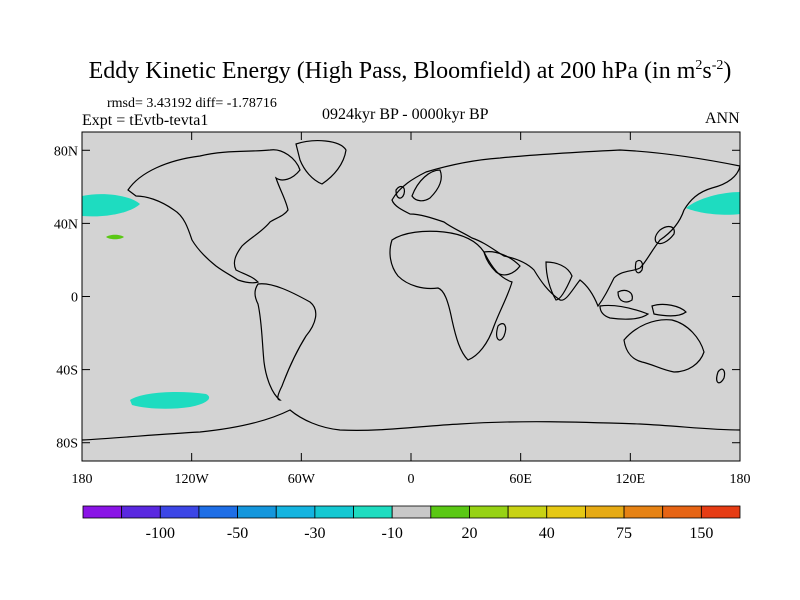  What do you see at coordinates (411, 479) in the screenshot?
I see `lon-label-3: 0` at bounding box center [411, 479].